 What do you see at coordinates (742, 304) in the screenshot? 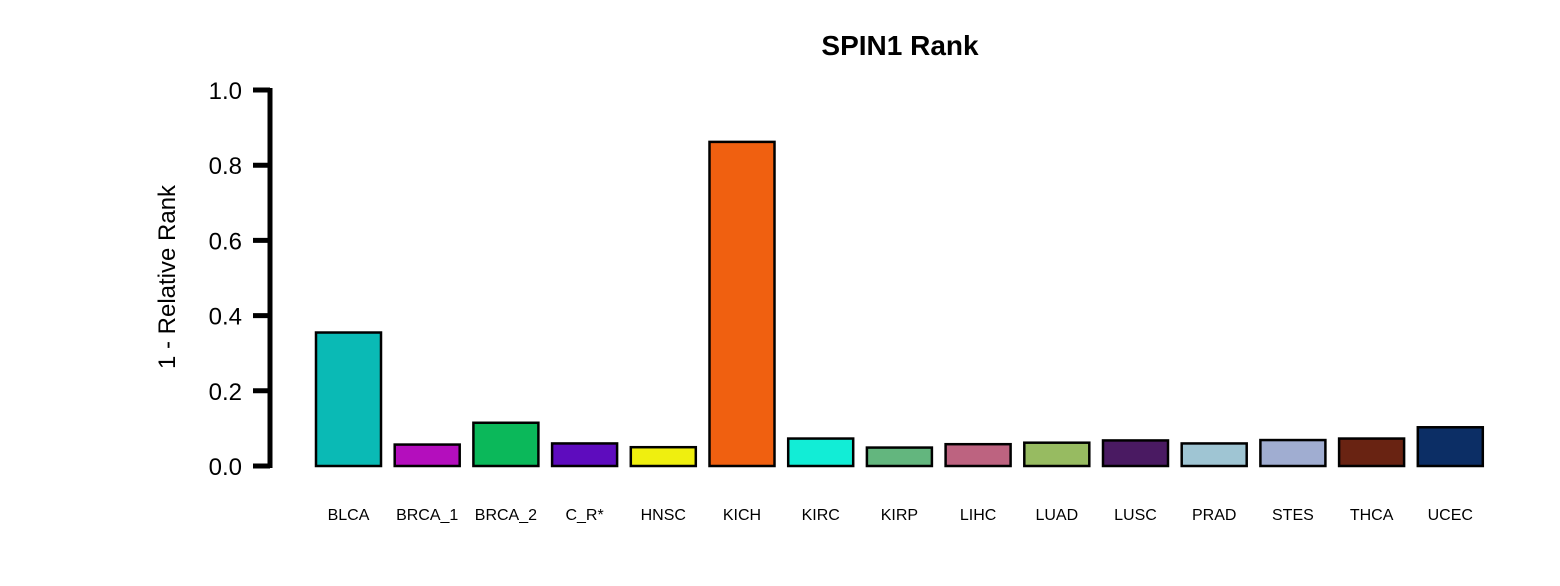
I see `bar-kich` at bounding box center [742, 304].